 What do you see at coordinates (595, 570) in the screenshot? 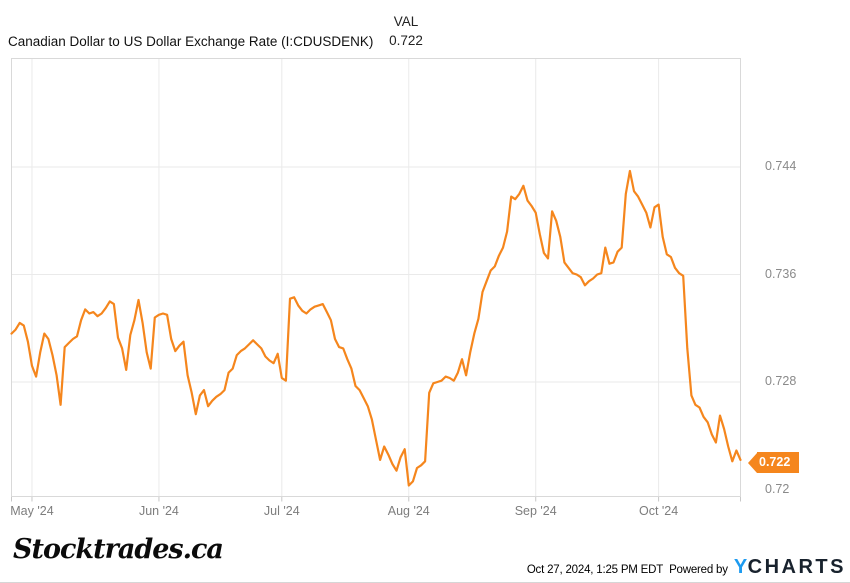
I see `timestamp: Oct 27, 2024, 1:25 PM EDT` at bounding box center [595, 570].